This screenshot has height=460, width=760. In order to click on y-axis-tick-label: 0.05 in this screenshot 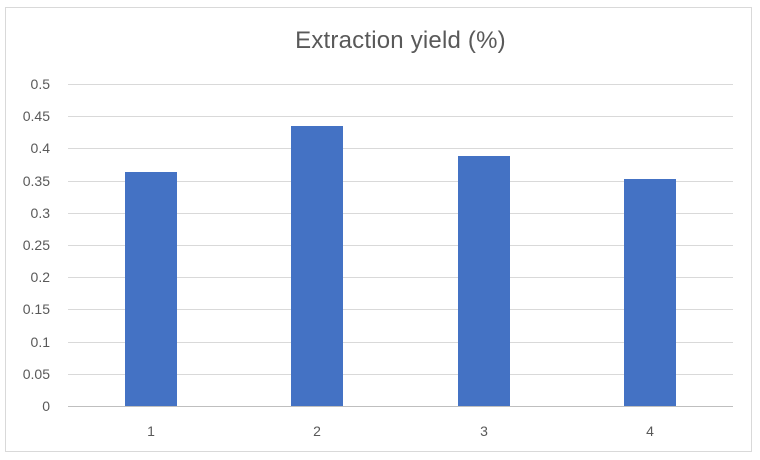, I will do `click(36, 374)`.